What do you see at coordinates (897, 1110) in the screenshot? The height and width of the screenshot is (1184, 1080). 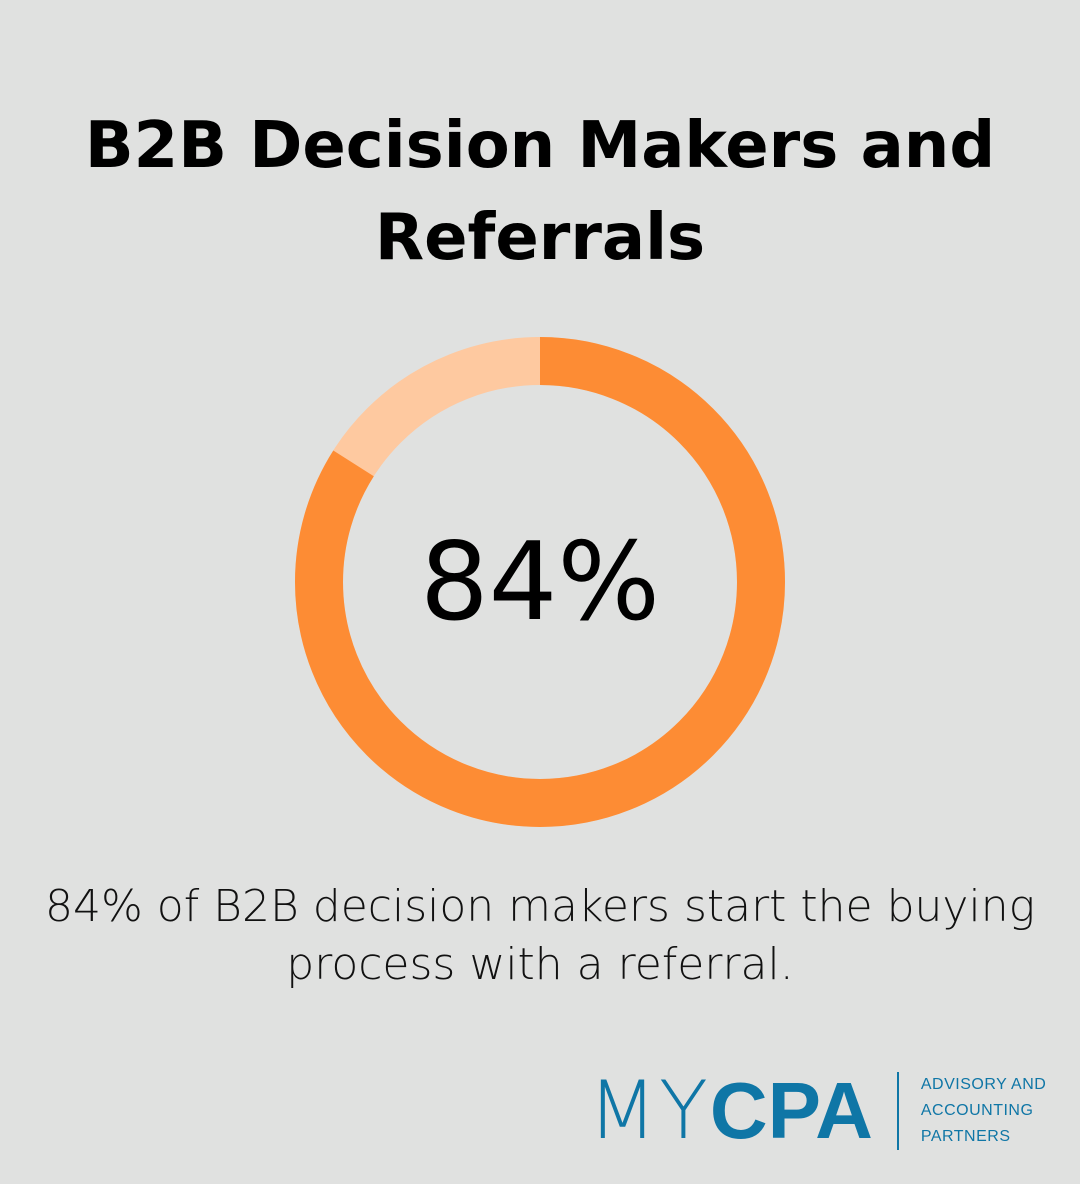 I see `logo-divider` at bounding box center [897, 1110].